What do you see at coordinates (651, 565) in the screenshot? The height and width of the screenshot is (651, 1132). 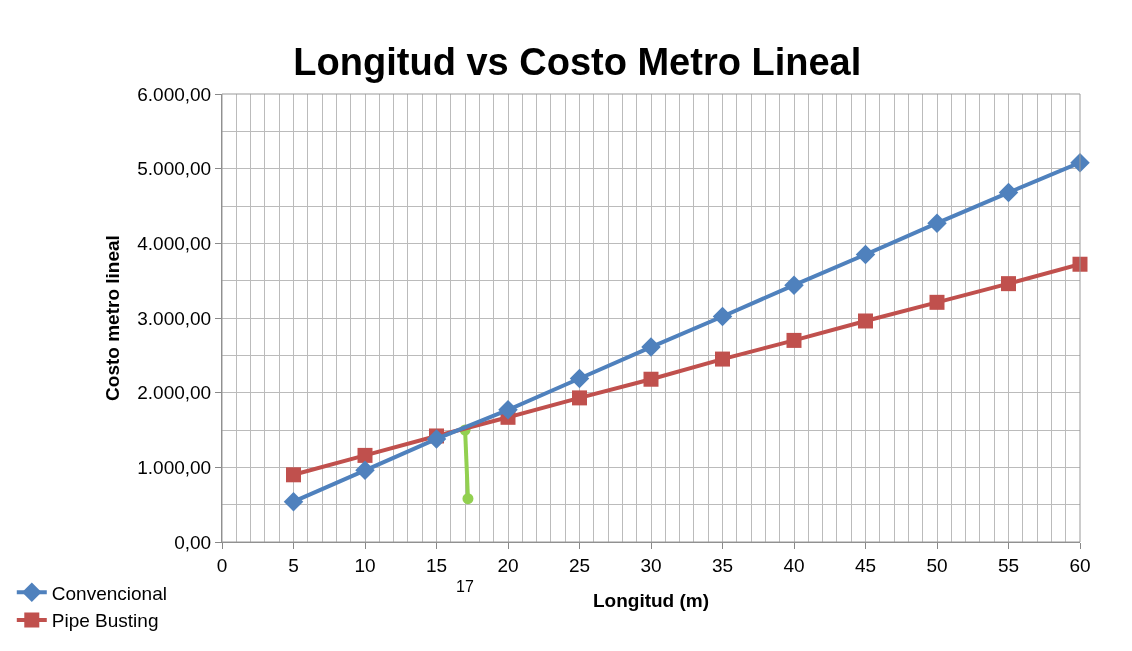 I see `x-tick-label: 30` at bounding box center [651, 565].